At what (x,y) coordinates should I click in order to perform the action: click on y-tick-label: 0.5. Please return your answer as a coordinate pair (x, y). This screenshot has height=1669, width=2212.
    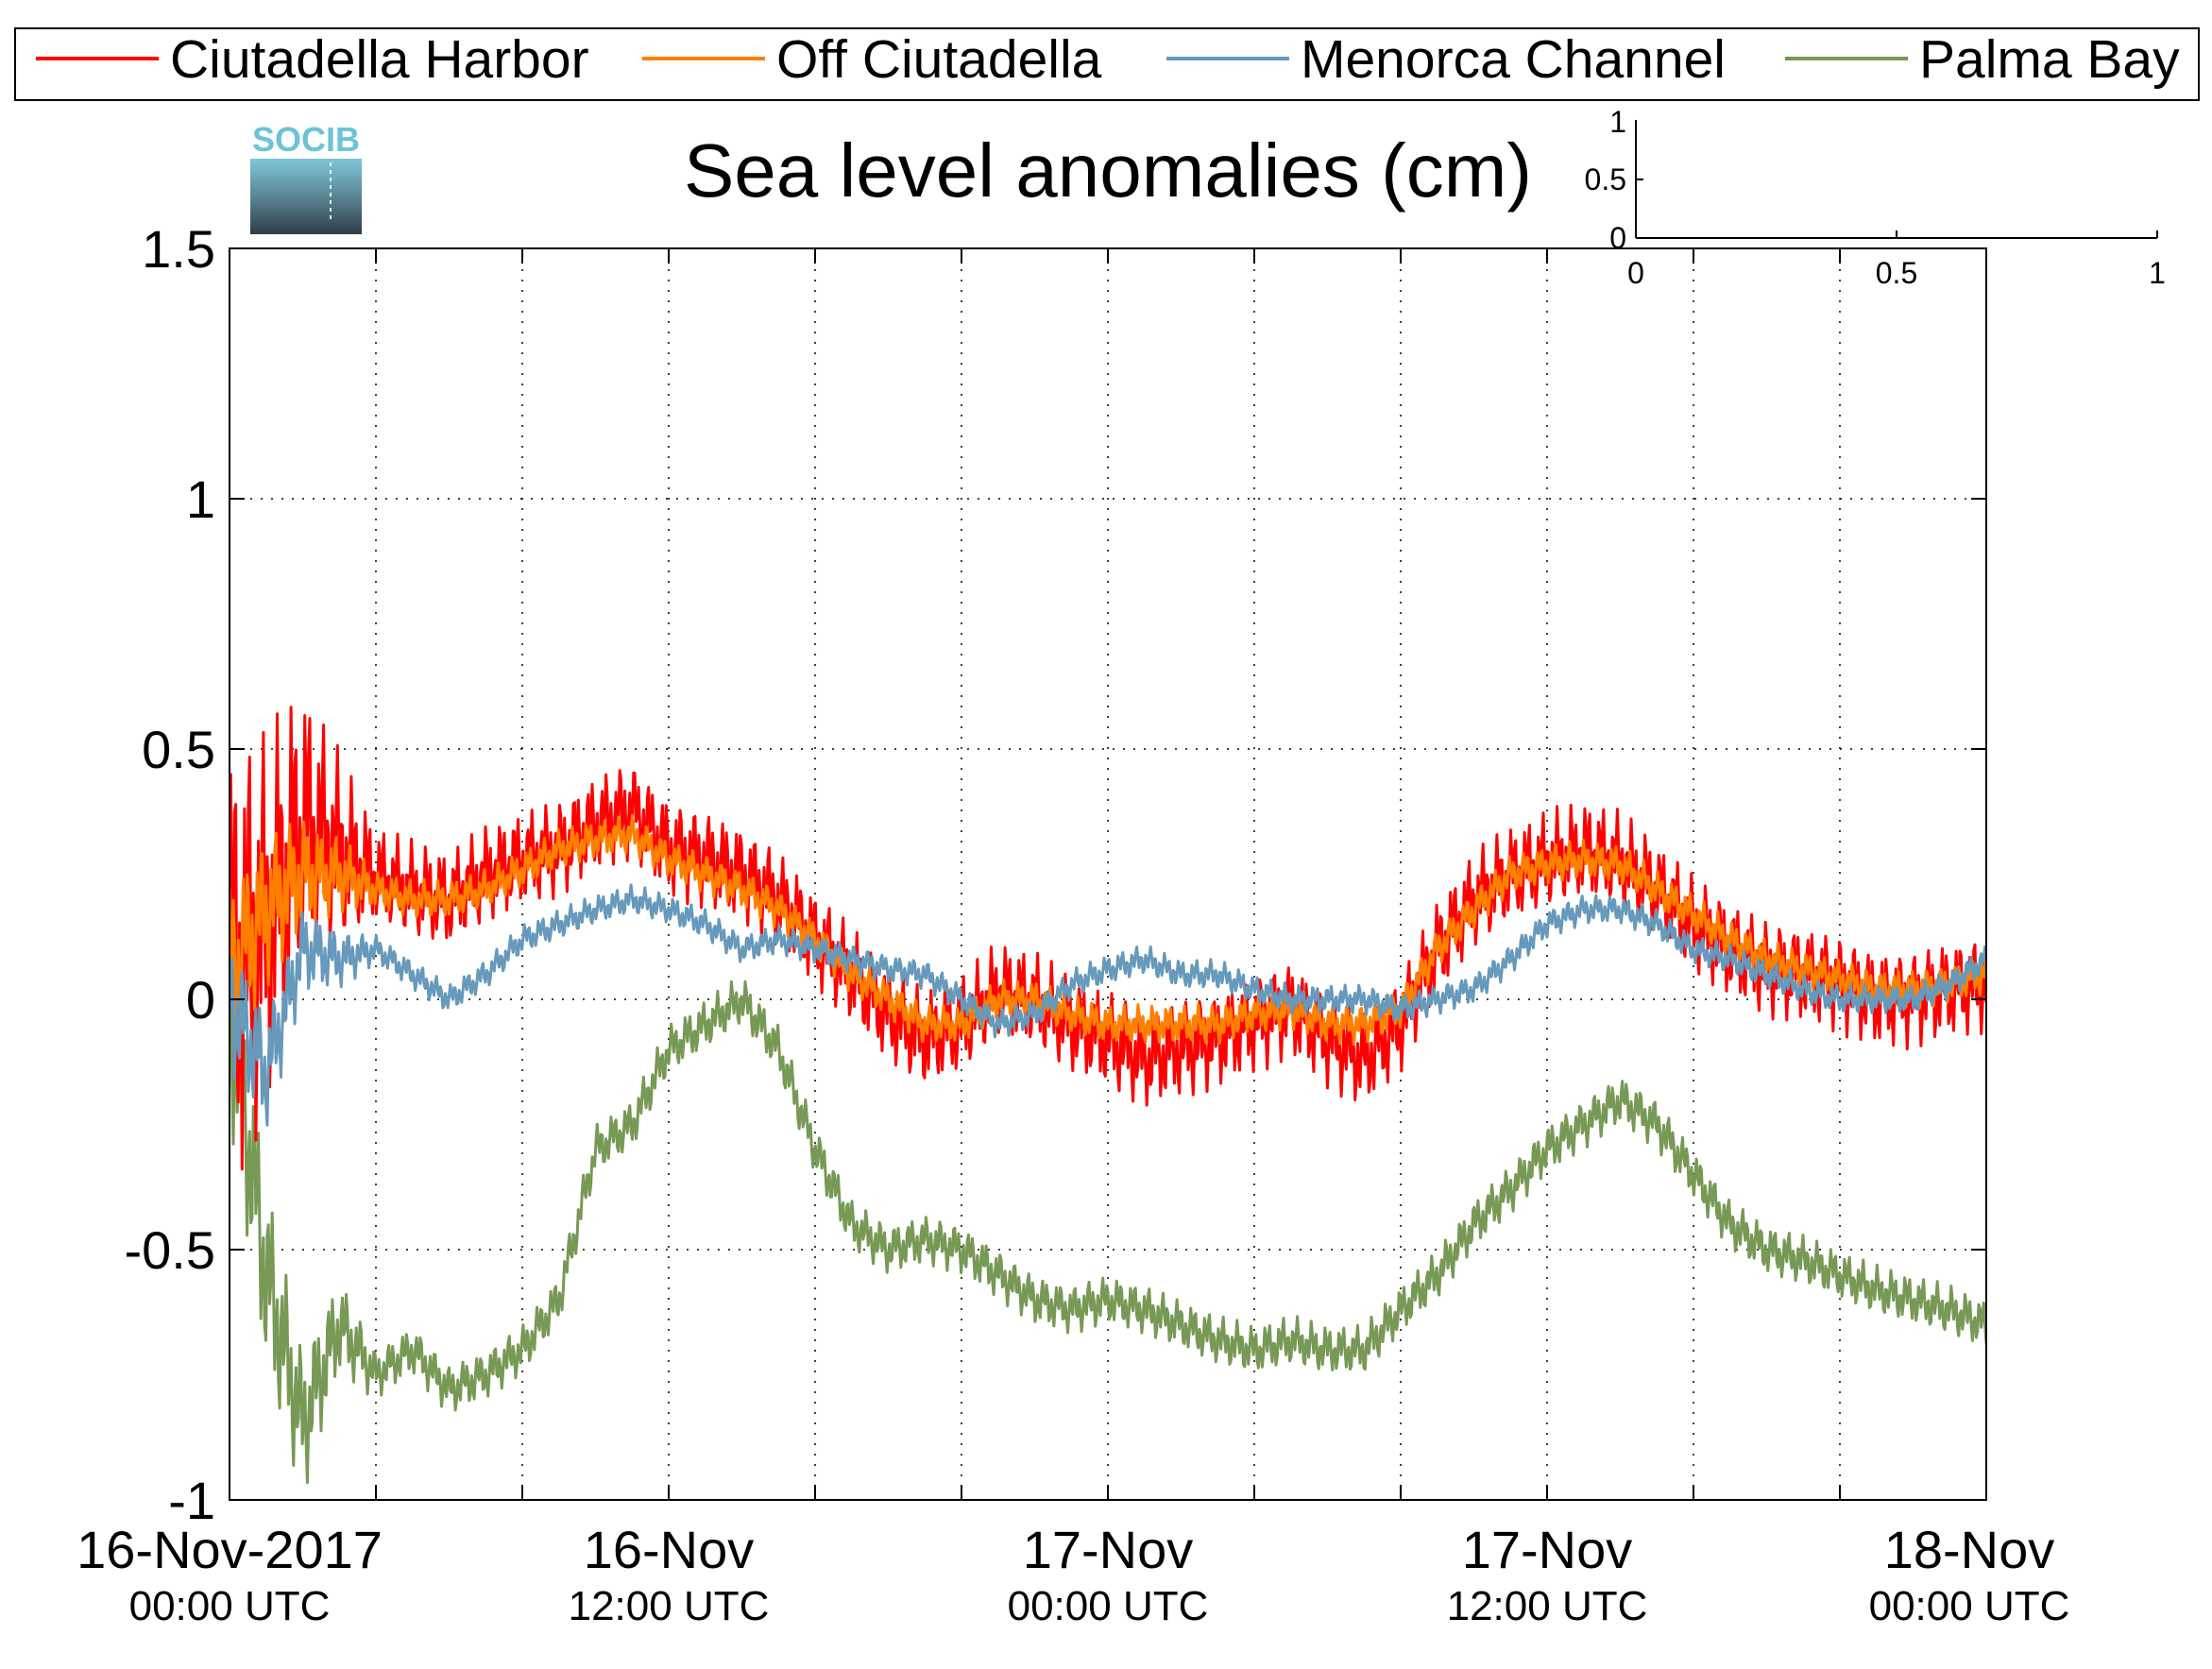
    Looking at the image, I should click on (178, 750).